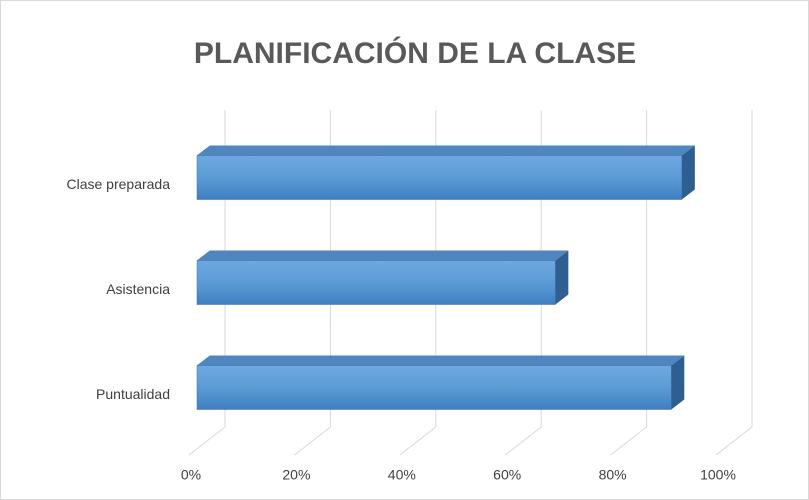 Image resolution: width=809 pixels, height=500 pixels. I want to click on x-tick-label: 40%, so click(402, 475).